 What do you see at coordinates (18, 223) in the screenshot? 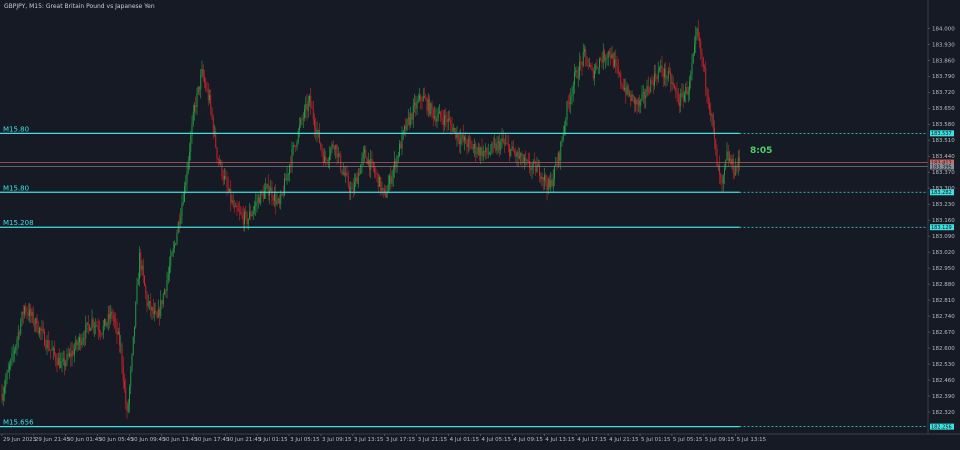
I see `level-label: M15.208` at bounding box center [18, 223].